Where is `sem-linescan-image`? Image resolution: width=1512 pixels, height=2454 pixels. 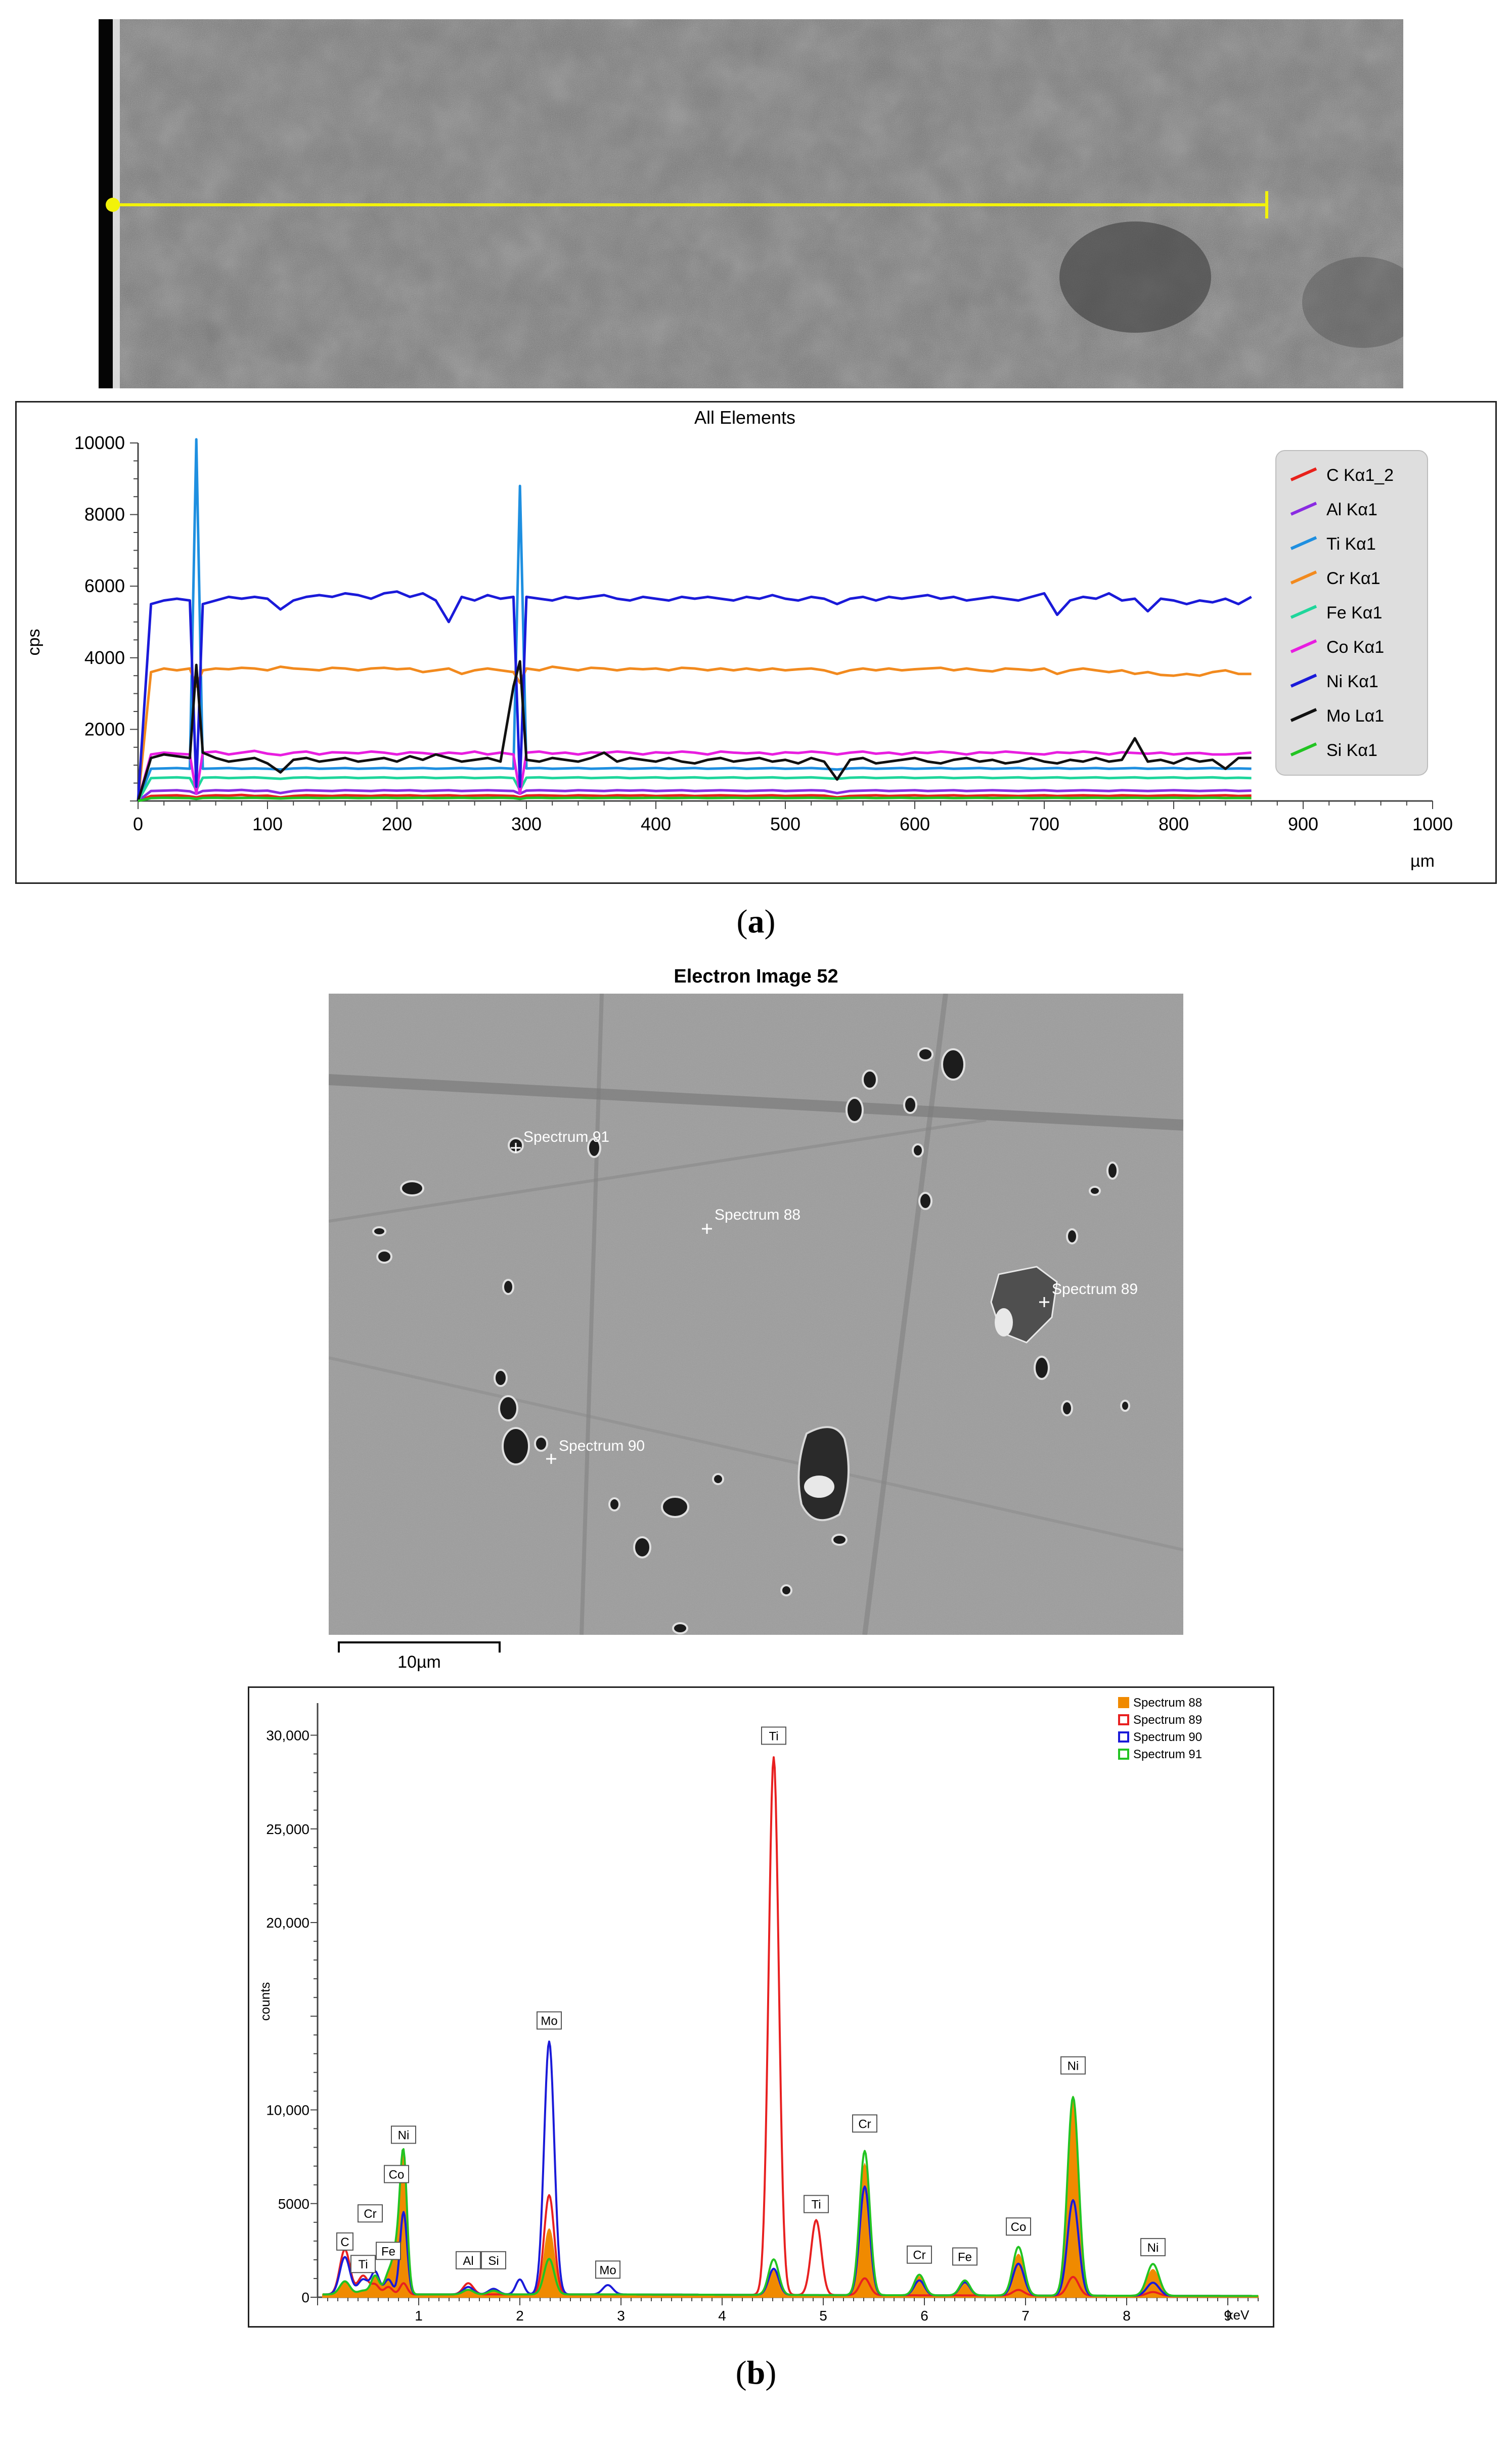 sem-linescan-image is located at coordinates (761, 203).